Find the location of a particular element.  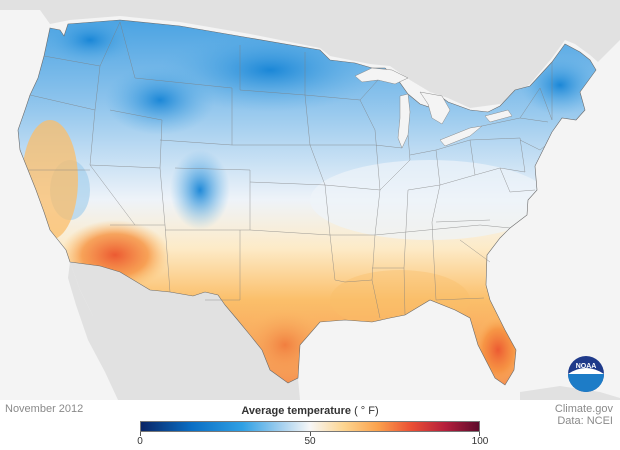

date-label: November 2012 is located at coordinates (44, 409).